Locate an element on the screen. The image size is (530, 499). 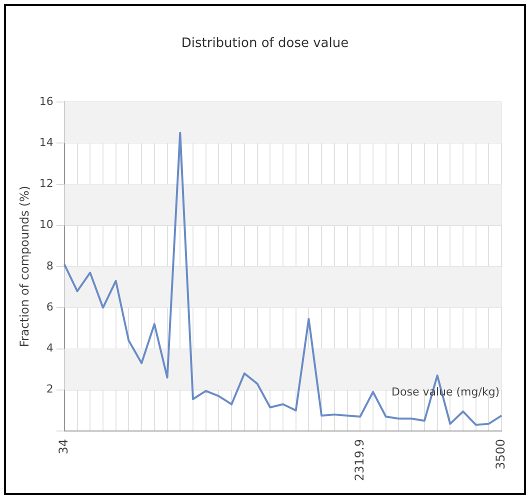
x-tick-label: 2319.9 is located at coordinates (359, 460).